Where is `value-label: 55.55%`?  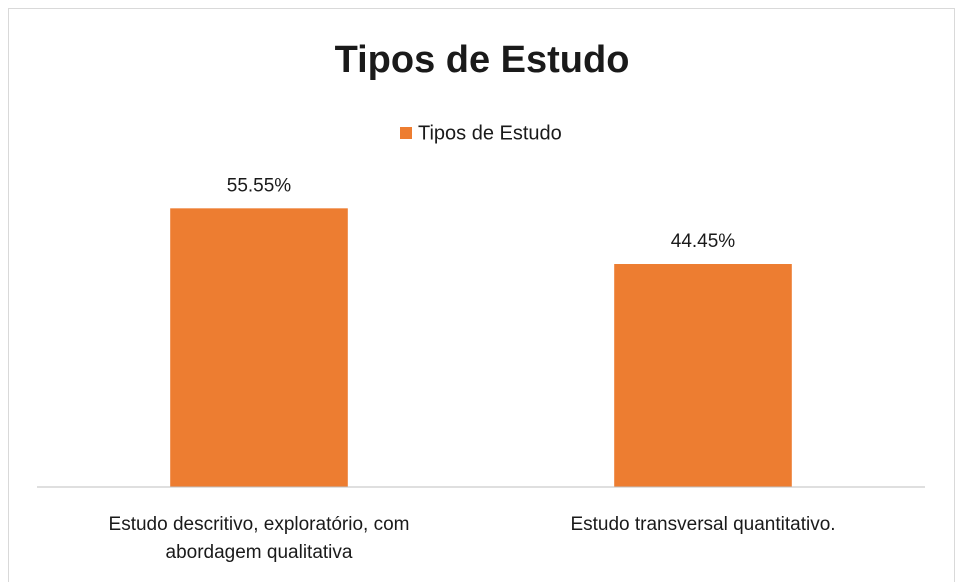 value-label: 55.55% is located at coordinates (259, 185).